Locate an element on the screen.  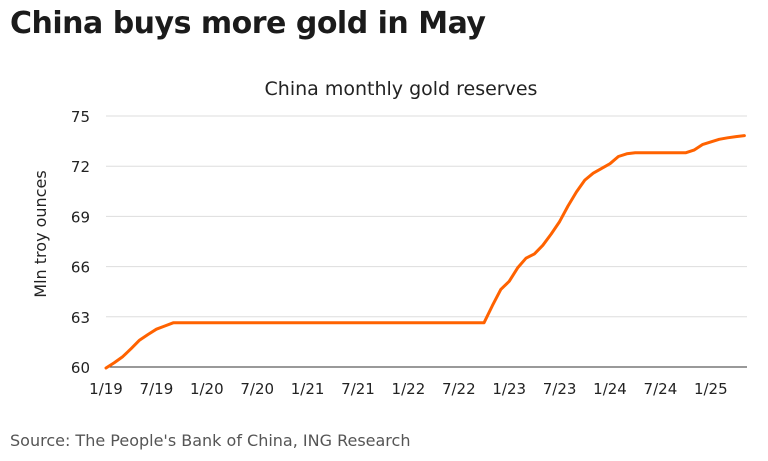
x-tick-label: 1/24 is located at coordinates (610, 389).